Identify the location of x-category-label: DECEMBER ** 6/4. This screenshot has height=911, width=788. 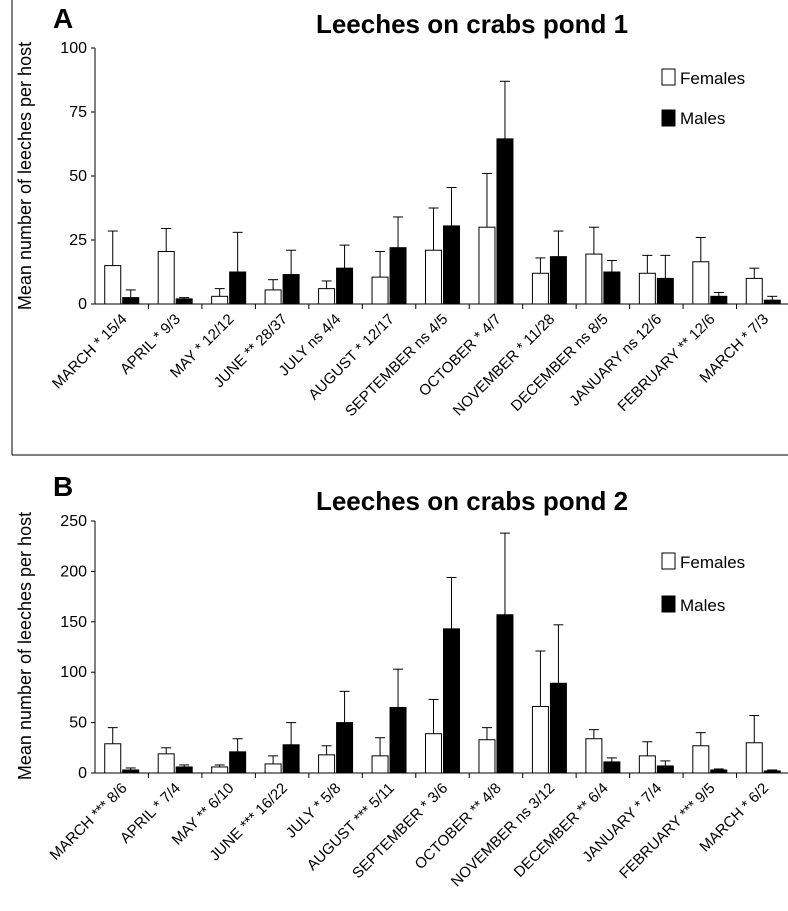
(561, 830).